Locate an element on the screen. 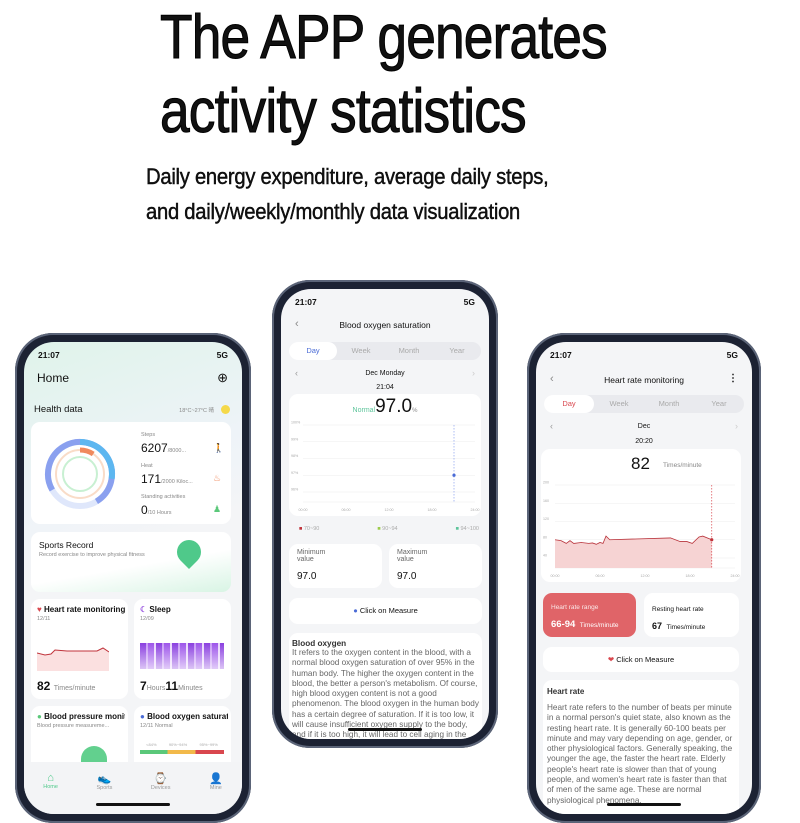 This screenshot has width=800, height=823. measure-button: ❤ Click on Measure is located at coordinates (641, 659).